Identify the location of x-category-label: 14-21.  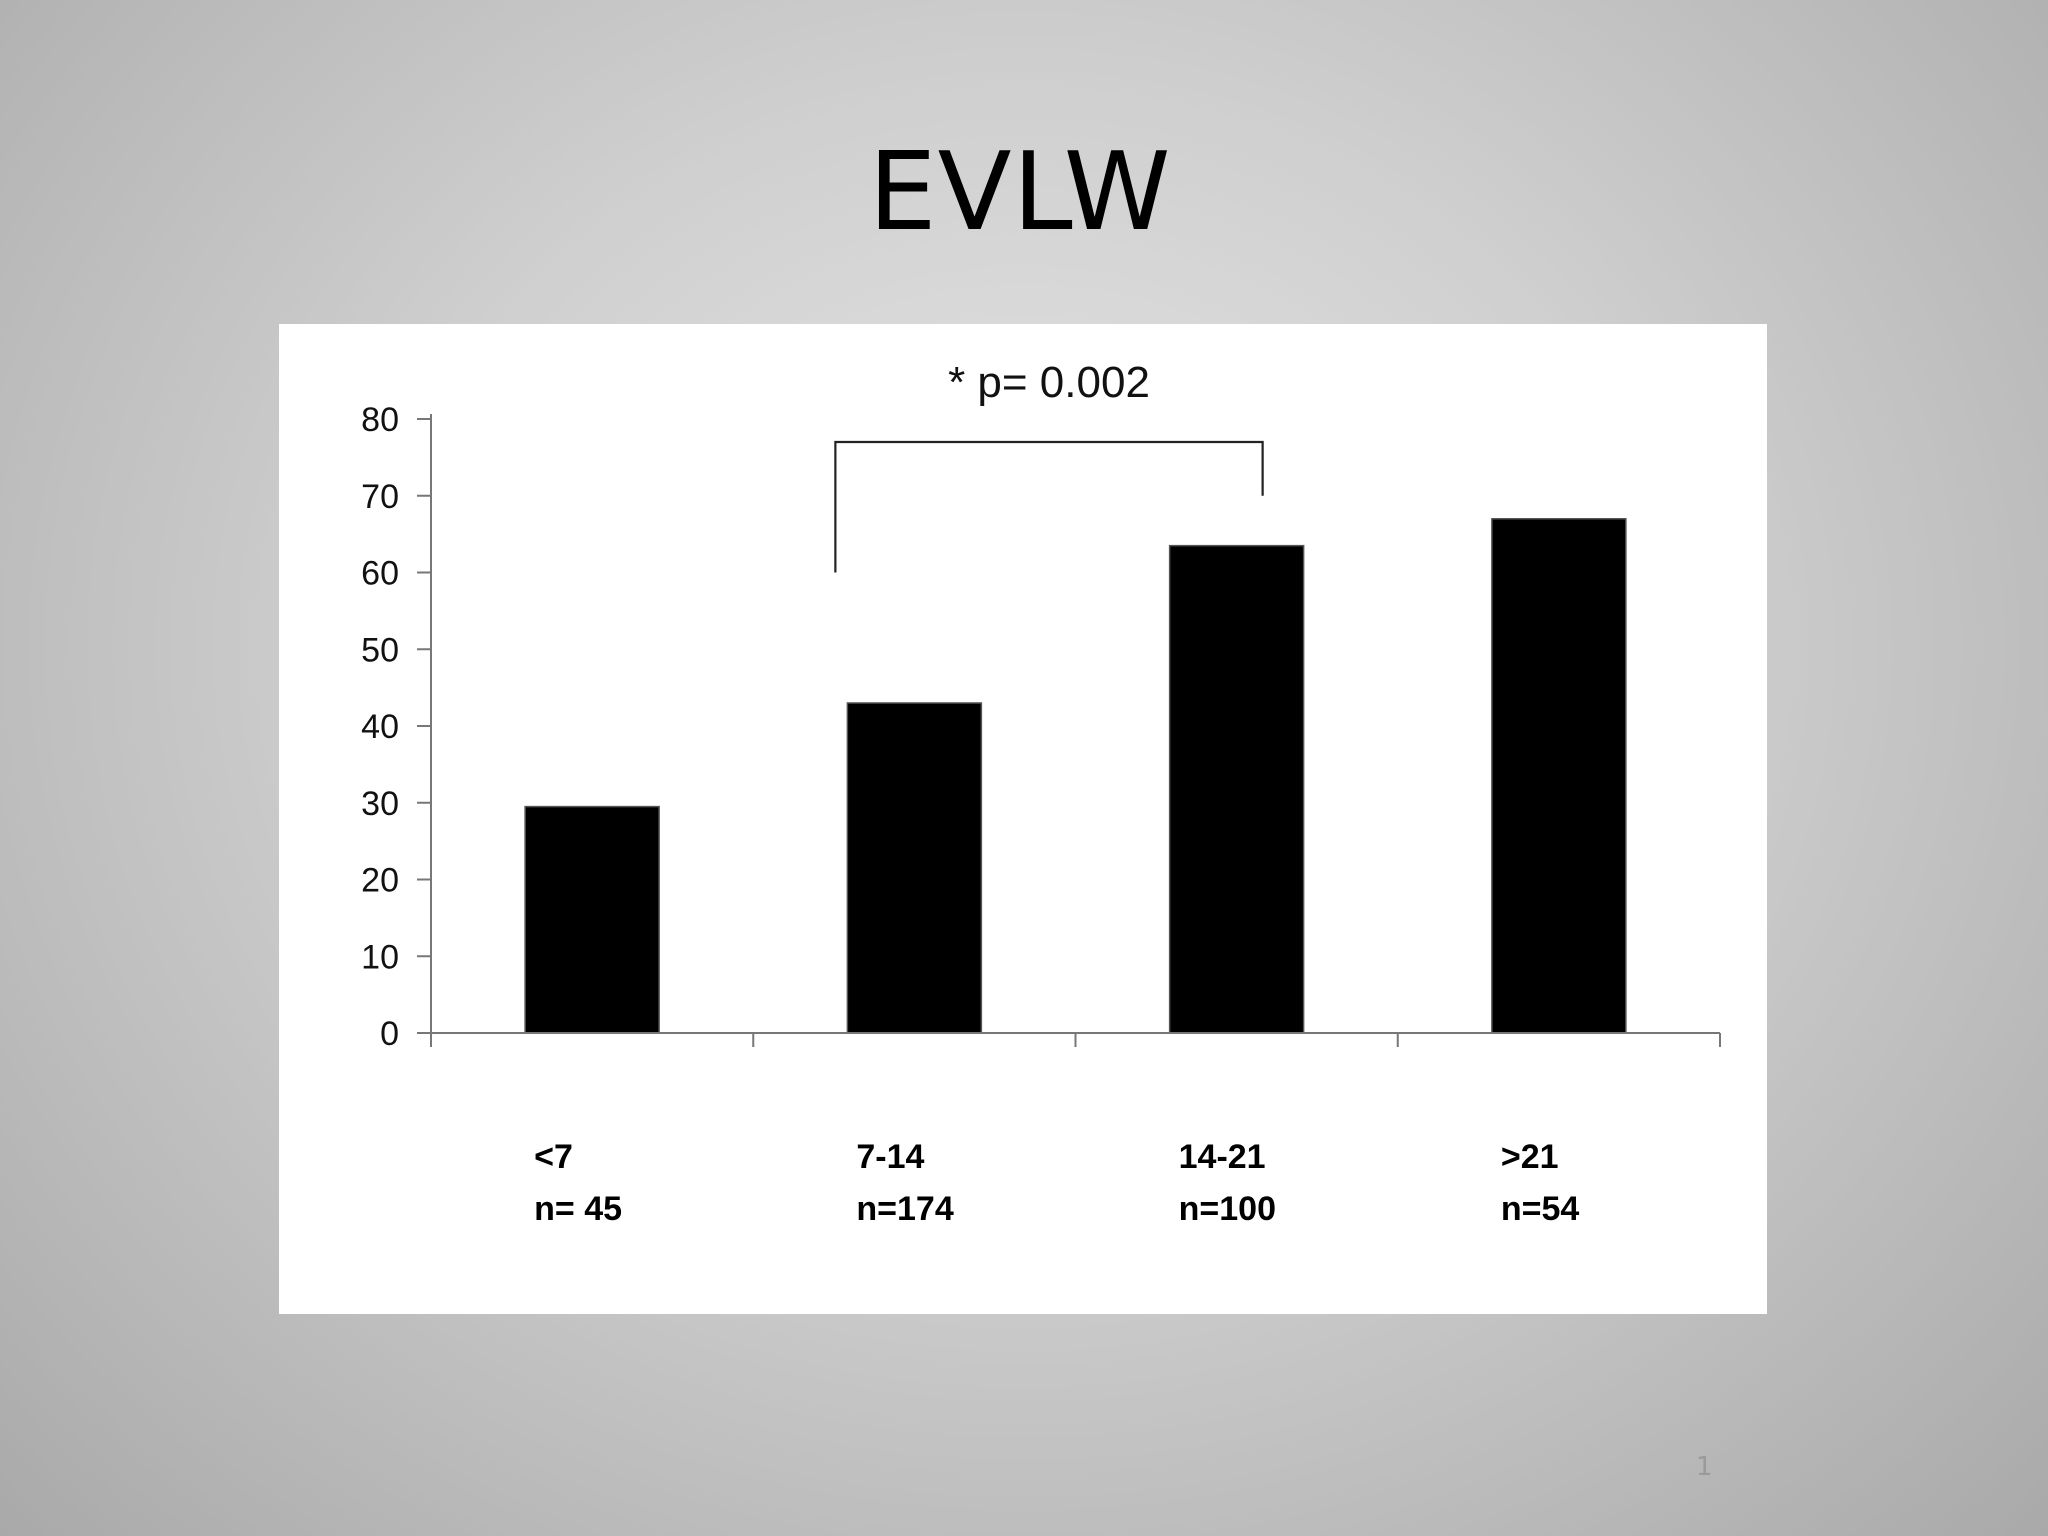
(1222, 1157).